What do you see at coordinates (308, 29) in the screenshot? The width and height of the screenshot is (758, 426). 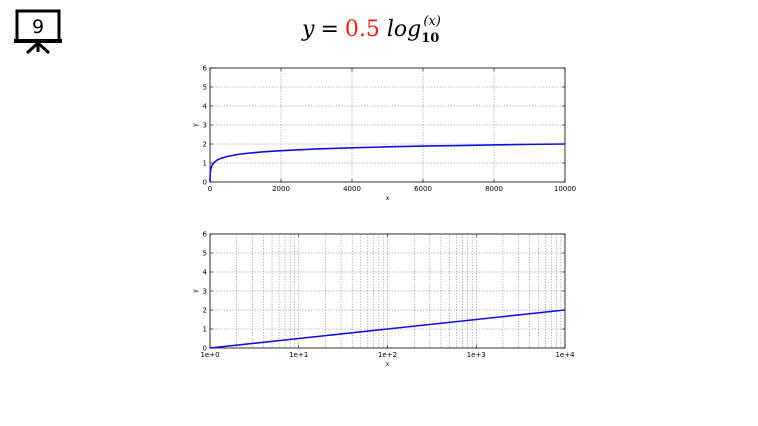 I see `equation-lhs: y` at bounding box center [308, 29].